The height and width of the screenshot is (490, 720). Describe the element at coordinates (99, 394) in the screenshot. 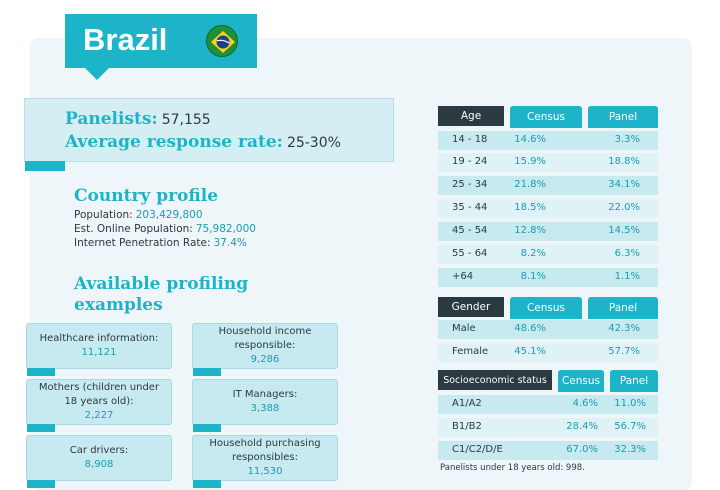

I see `profiling-item-label: Mothers (children under 18 years old):` at that location.